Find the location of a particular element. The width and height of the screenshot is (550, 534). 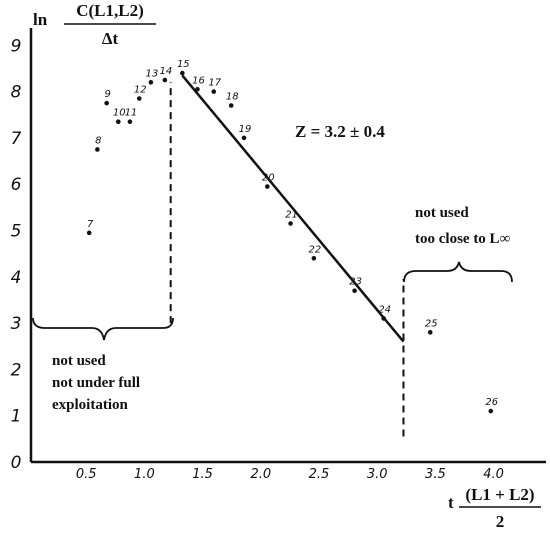

y-tick-label: 0 is located at coordinates (16, 463).